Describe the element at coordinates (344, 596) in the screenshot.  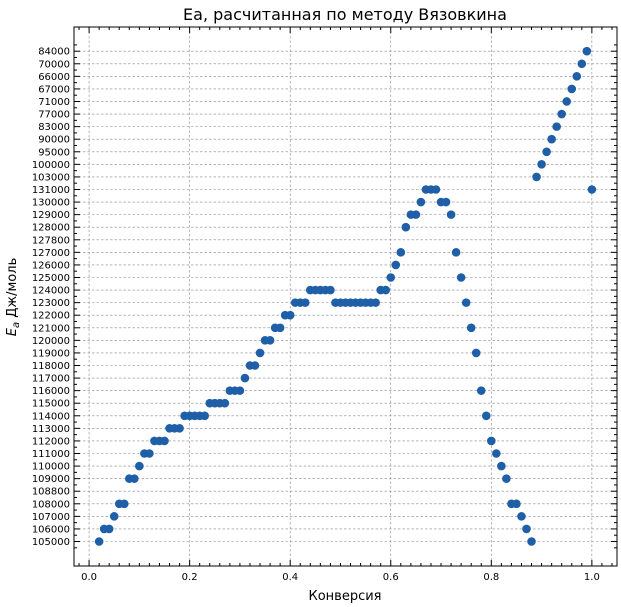
I see `x-axis-title: Конверсия` at that location.